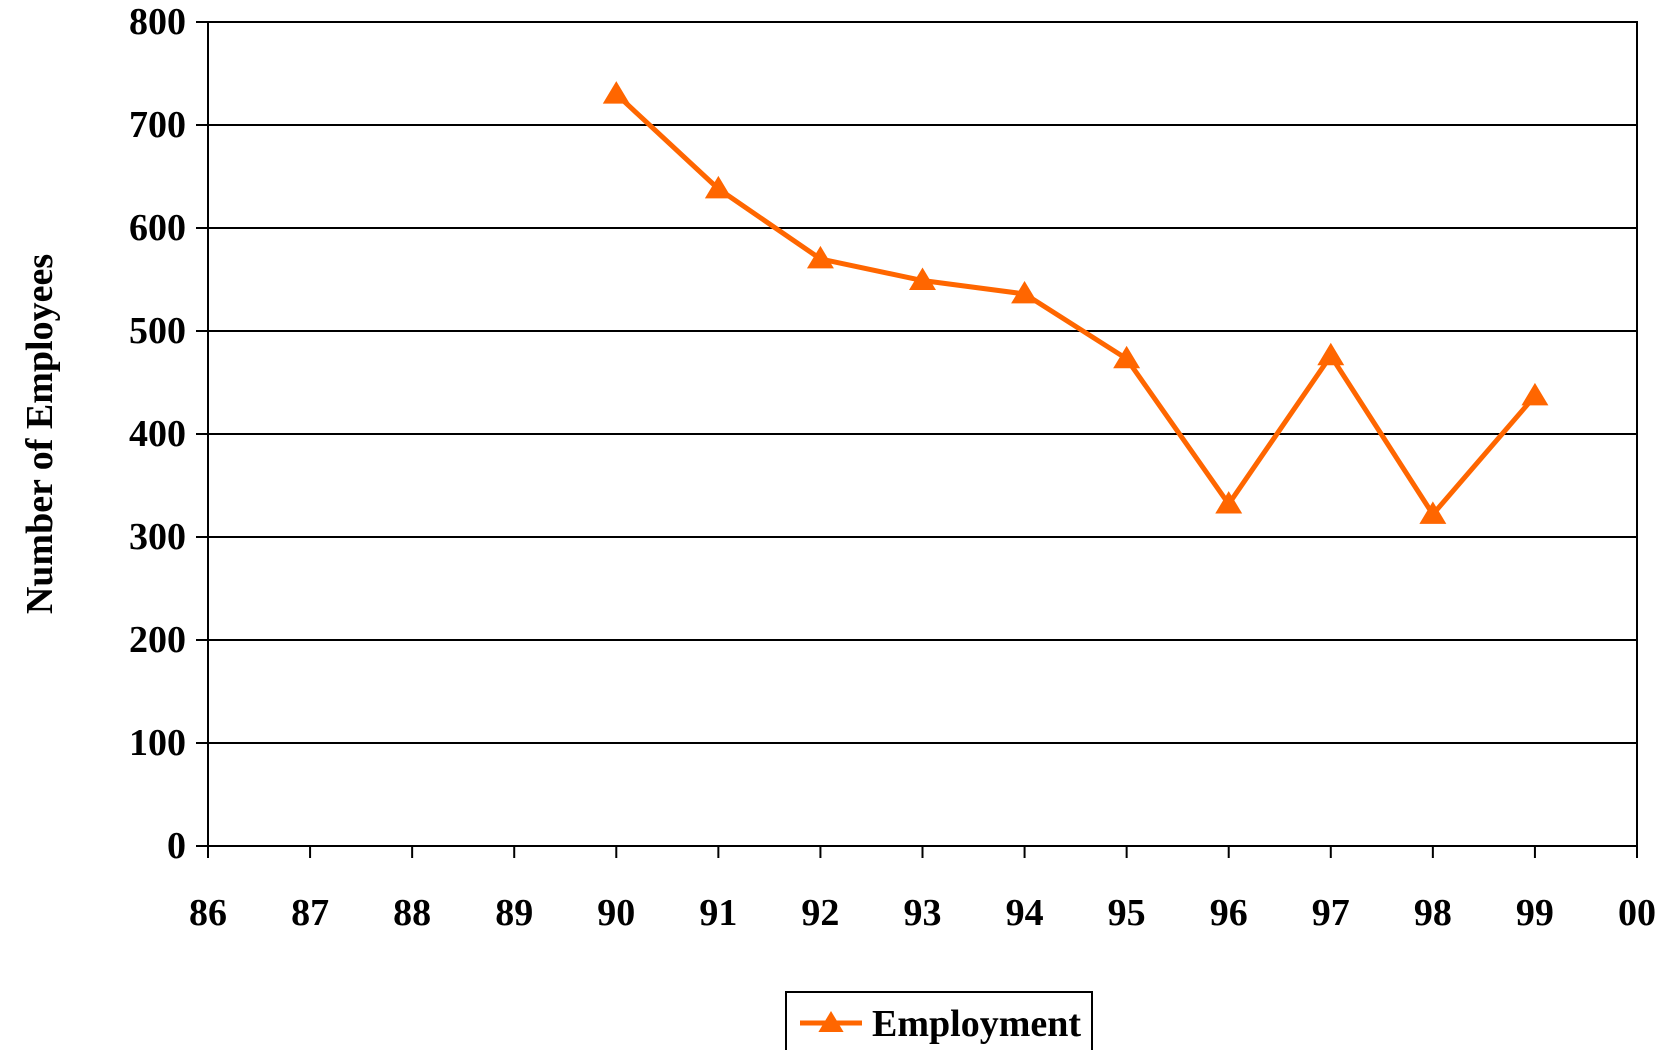 Image resolution: width=1670 pixels, height=1050 pixels. I want to click on legend: Employment, so click(939, 1020).